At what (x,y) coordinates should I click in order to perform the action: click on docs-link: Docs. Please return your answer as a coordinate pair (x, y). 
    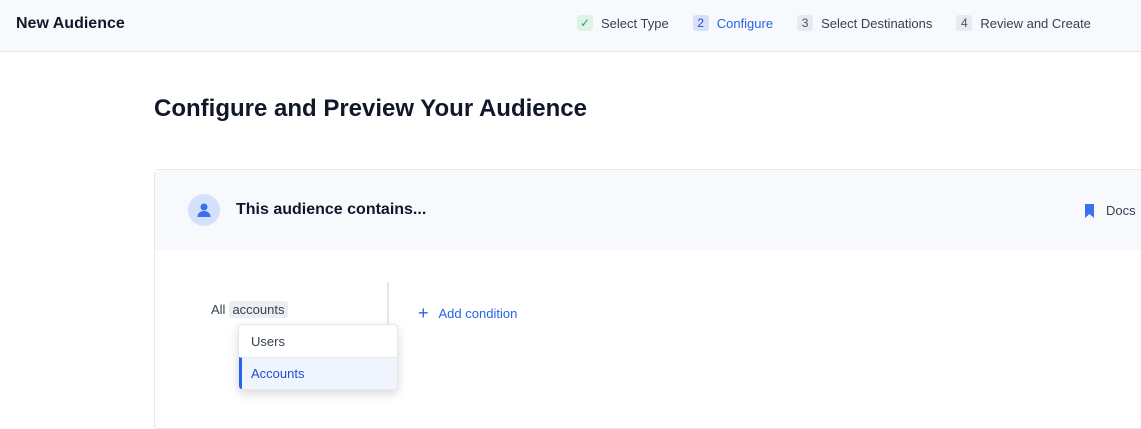
    Looking at the image, I should click on (1110, 210).